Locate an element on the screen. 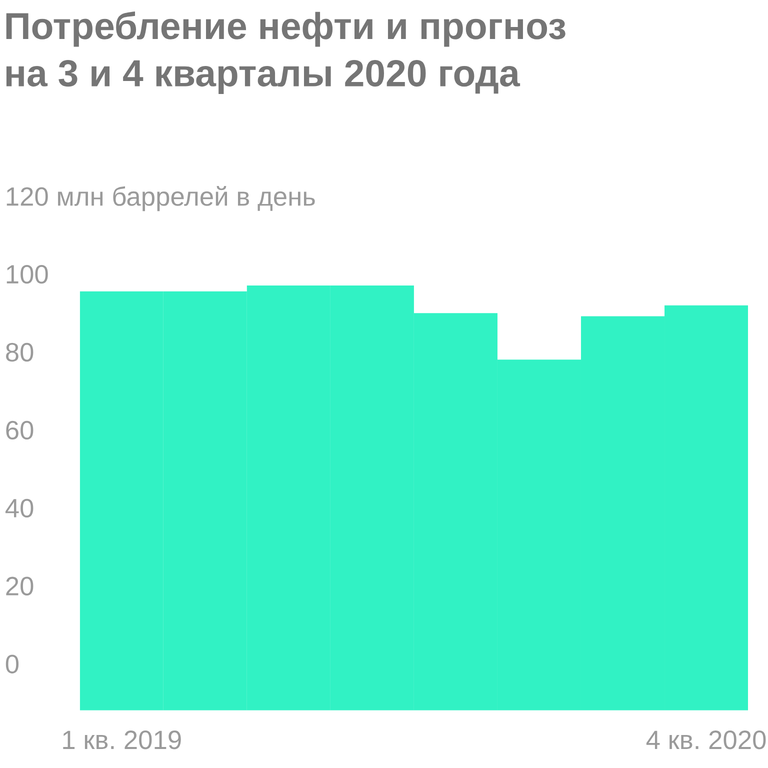  x-tick-label: 1 кв. 2019 is located at coordinates (122, 740).